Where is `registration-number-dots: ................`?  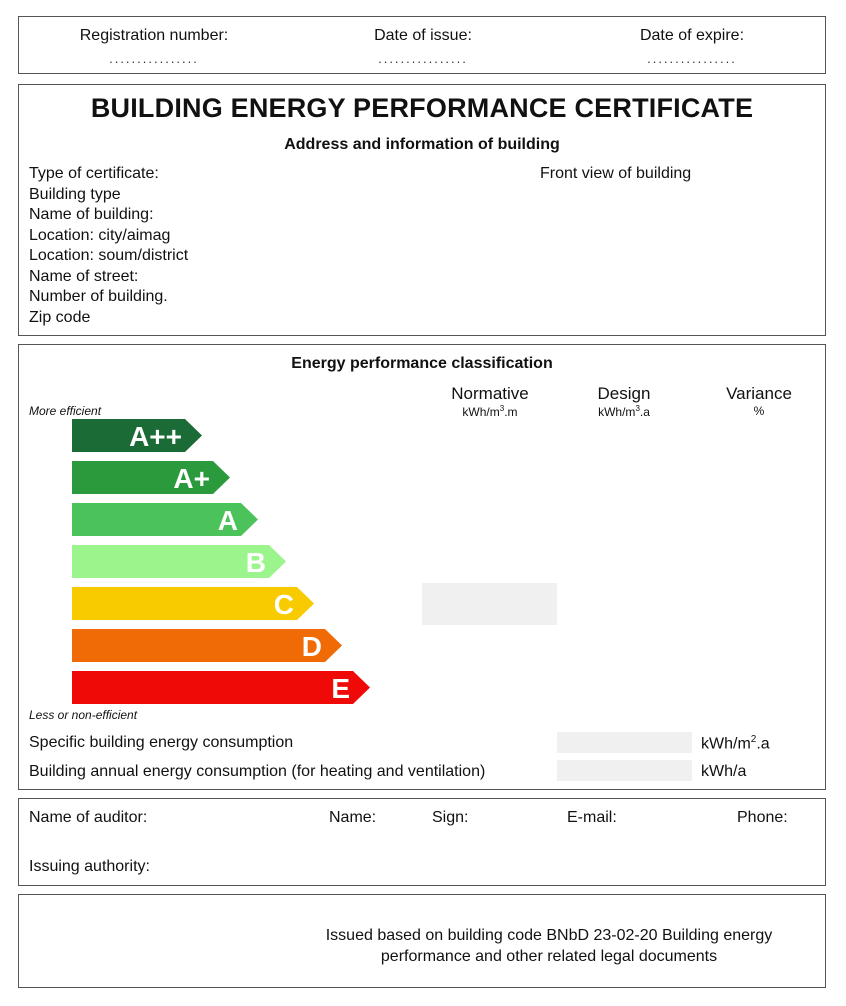
registration-number-dots: ................ is located at coordinates (154, 58).